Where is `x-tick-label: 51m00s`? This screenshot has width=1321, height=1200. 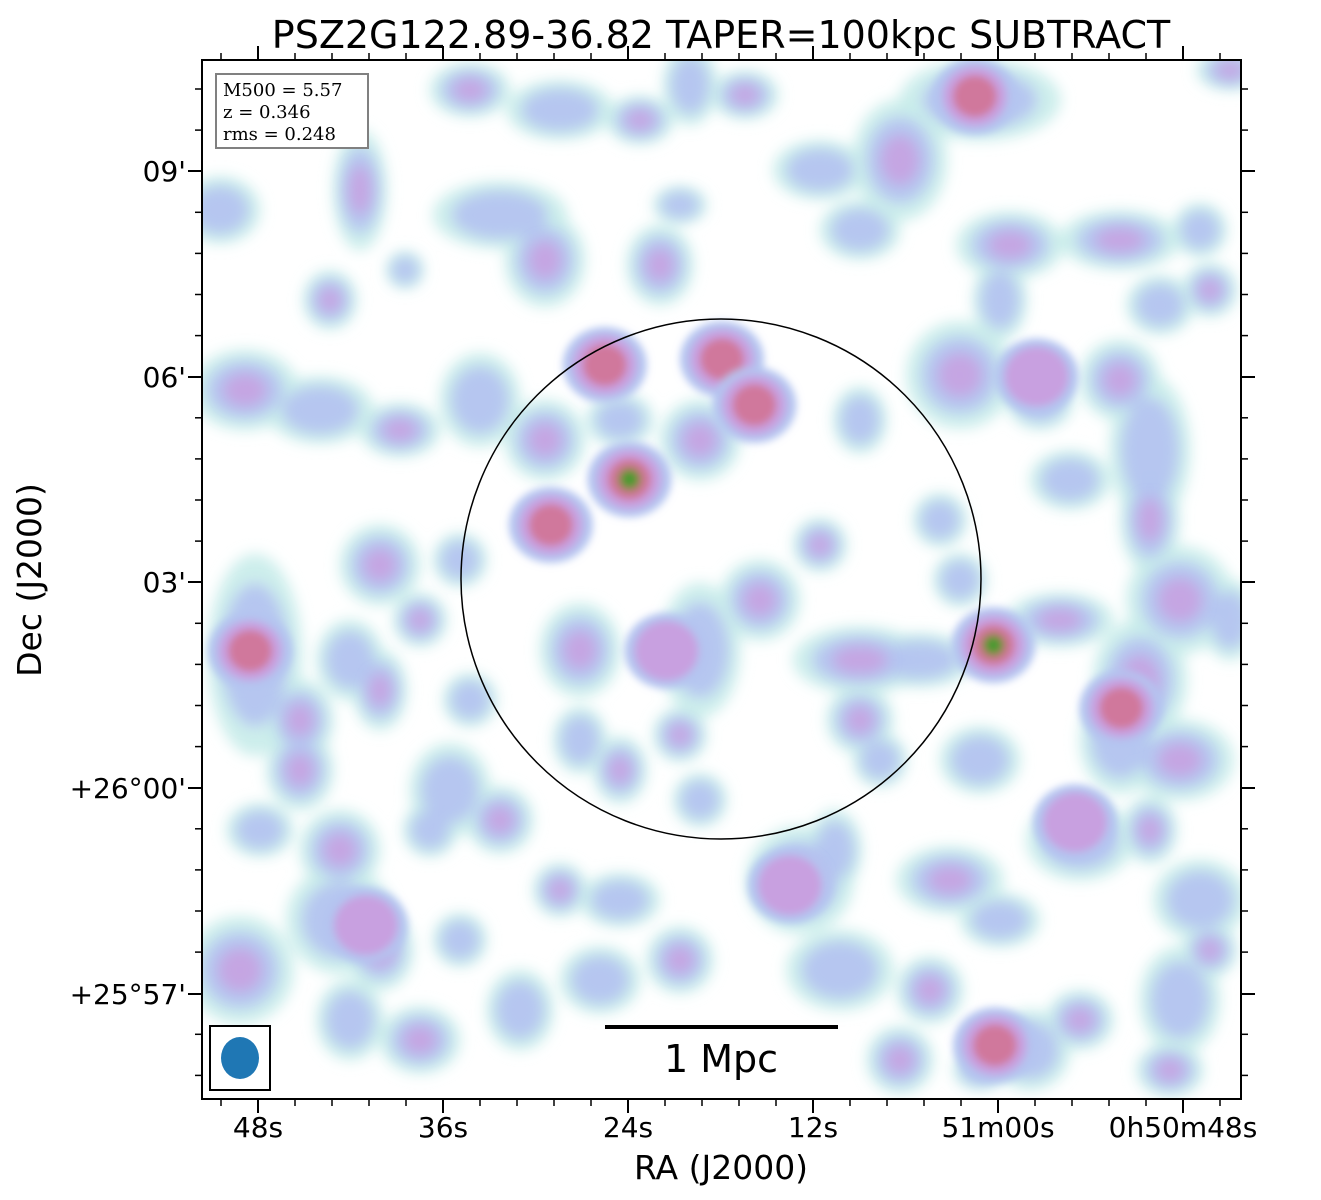
x-tick-label: 51m00s is located at coordinates (997, 1127).